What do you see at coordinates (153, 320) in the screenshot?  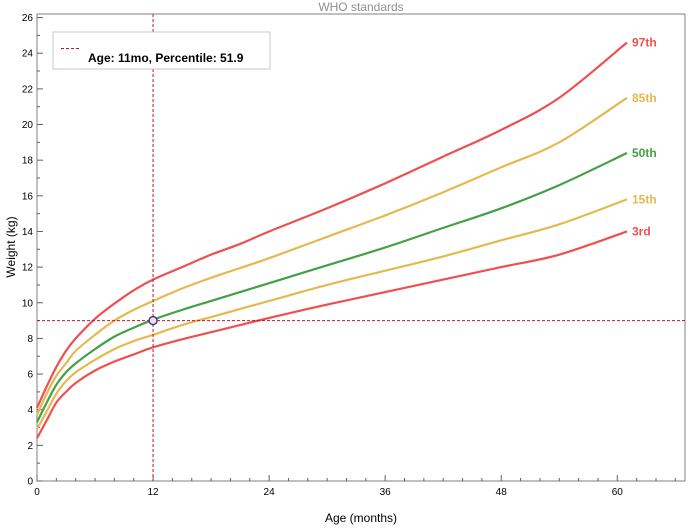 I see `data-point-marker` at bounding box center [153, 320].